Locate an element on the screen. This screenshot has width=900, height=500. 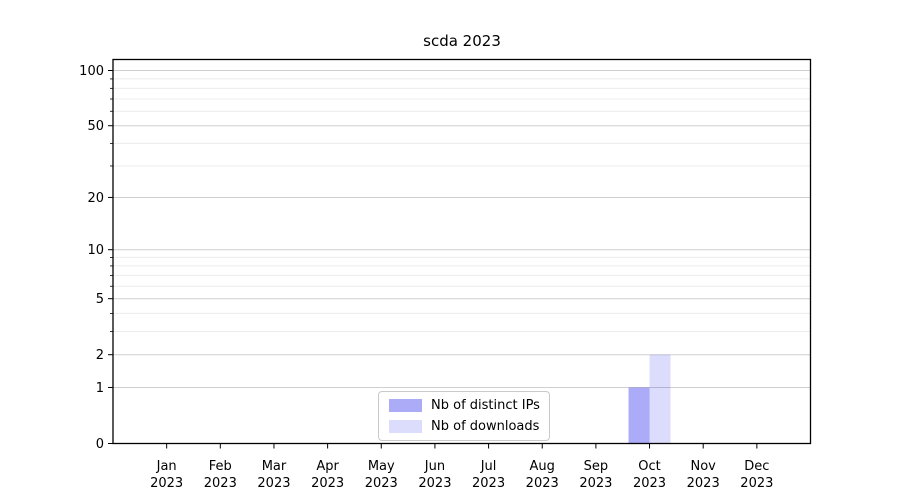
x-tick-label-month: Mar is located at coordinates (274, 466).